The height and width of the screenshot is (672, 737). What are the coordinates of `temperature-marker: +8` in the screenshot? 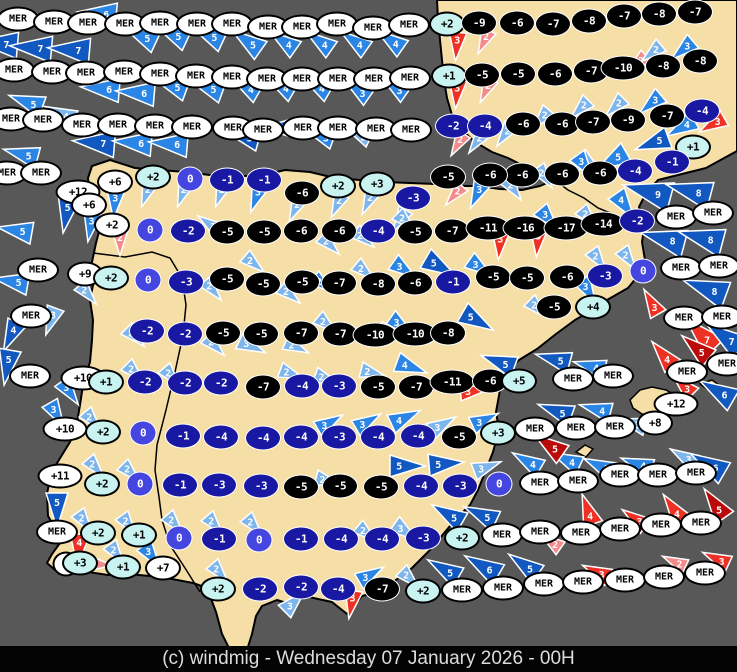 It's located at (655, 423).